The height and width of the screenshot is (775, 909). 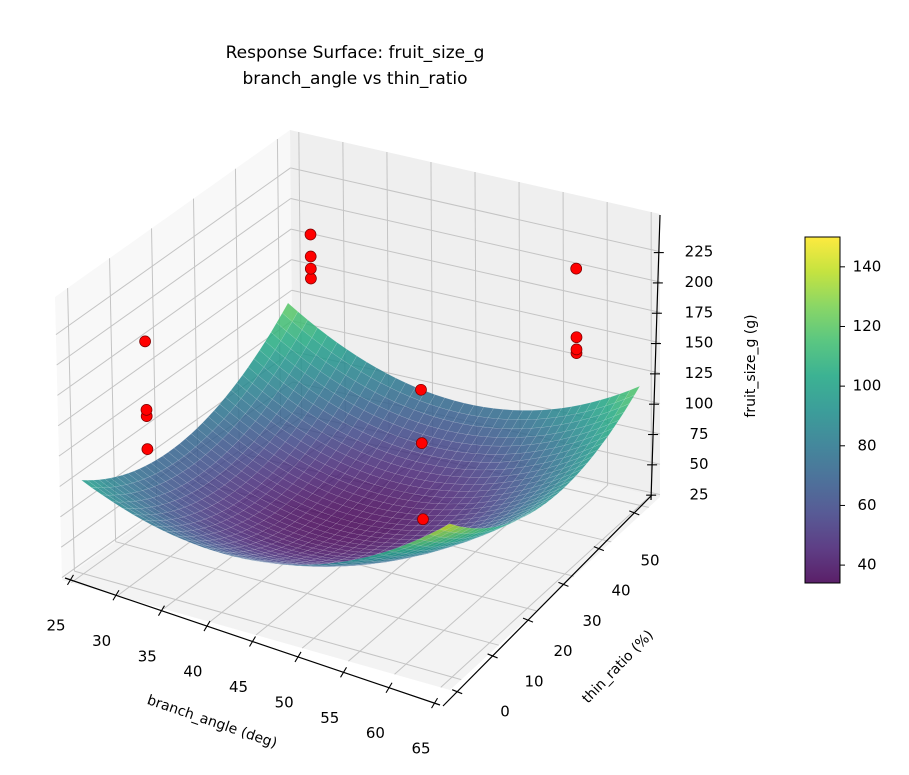 I want to click on colorbar-frame, so click(x=822, y=410).